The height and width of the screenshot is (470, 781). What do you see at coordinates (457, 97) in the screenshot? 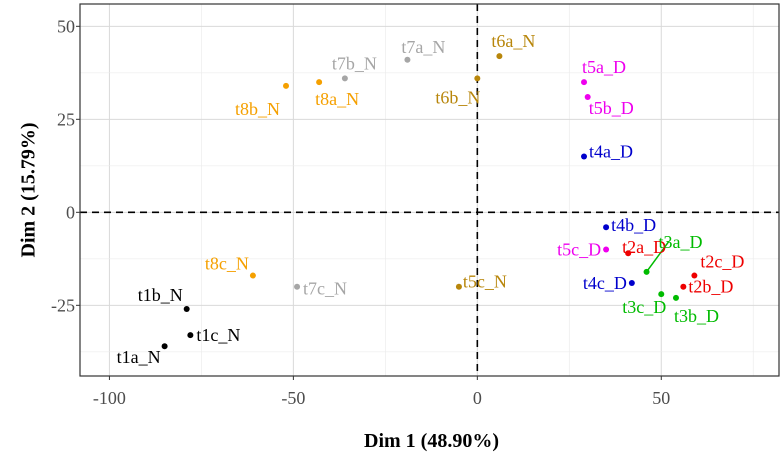
I see `point-label-t6b_N: t6b_N` at bounding box center [457, 97].